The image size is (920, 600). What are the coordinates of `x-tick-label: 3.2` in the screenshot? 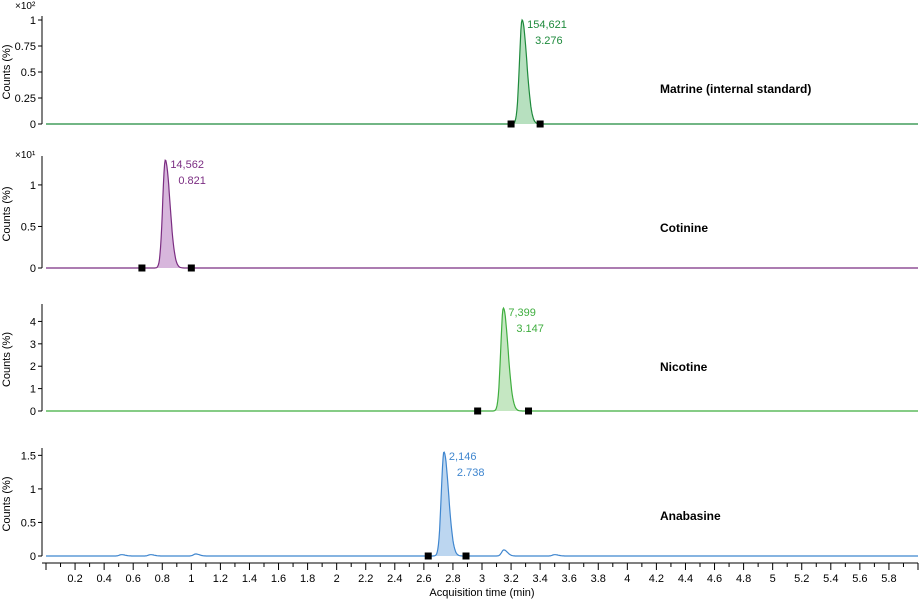 It's located at (510, 579).